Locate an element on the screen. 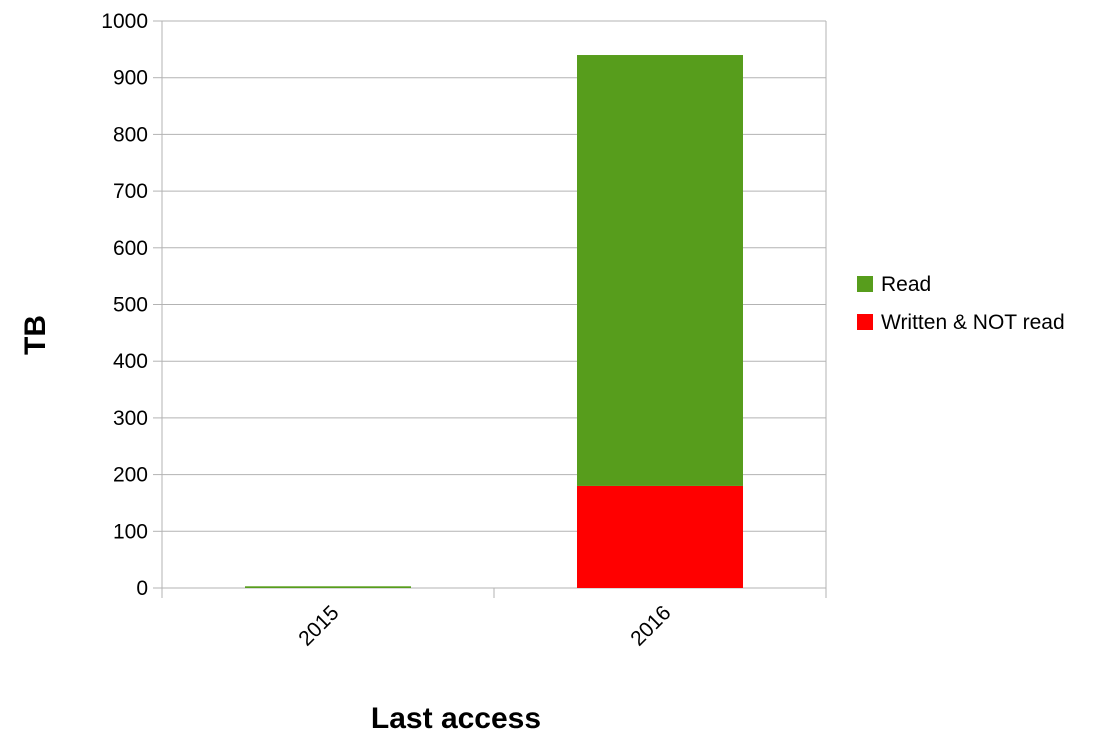 This screenshot has width=1109, height=731. y-tick-label: 0 is located at coordinates (142, 588).